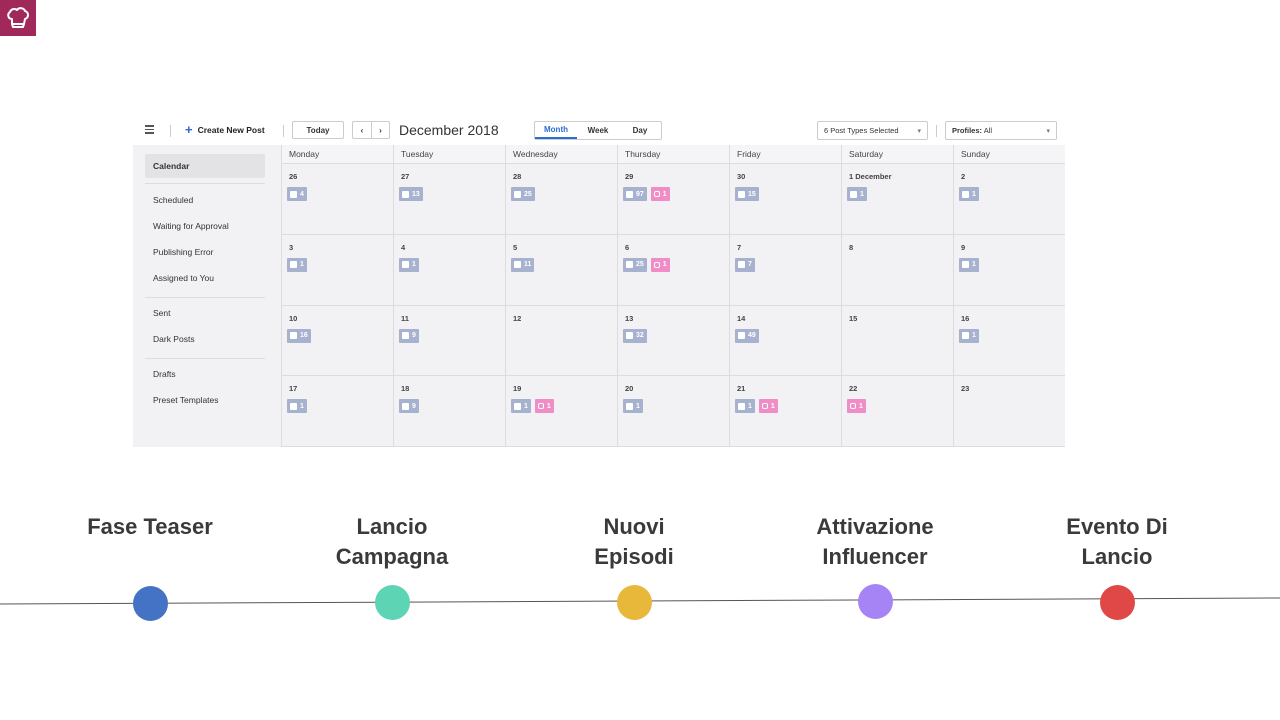  I want to click on facebook-post-count: 11, so click(528, 265).